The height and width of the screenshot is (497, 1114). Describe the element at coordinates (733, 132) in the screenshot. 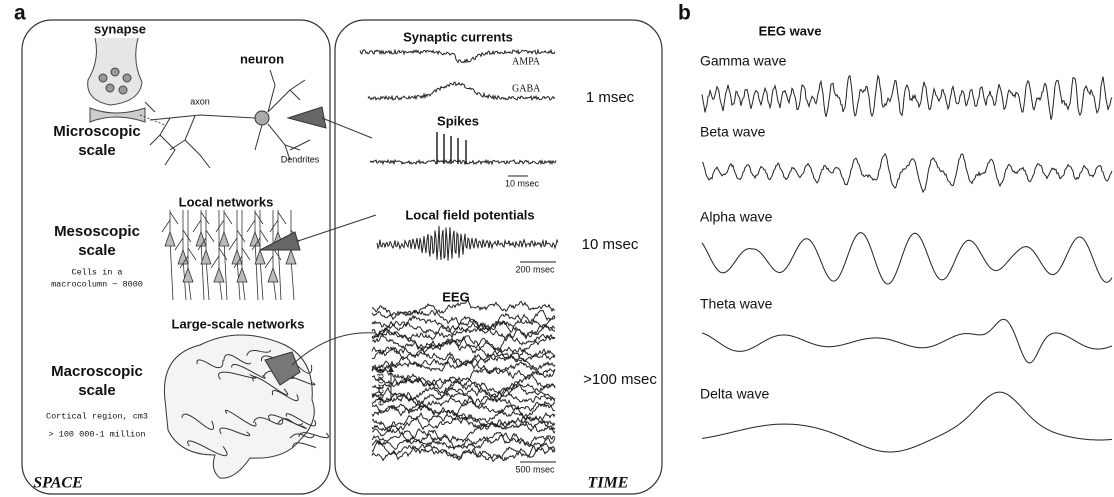

I see `wave-label: Beta wave` at that location.